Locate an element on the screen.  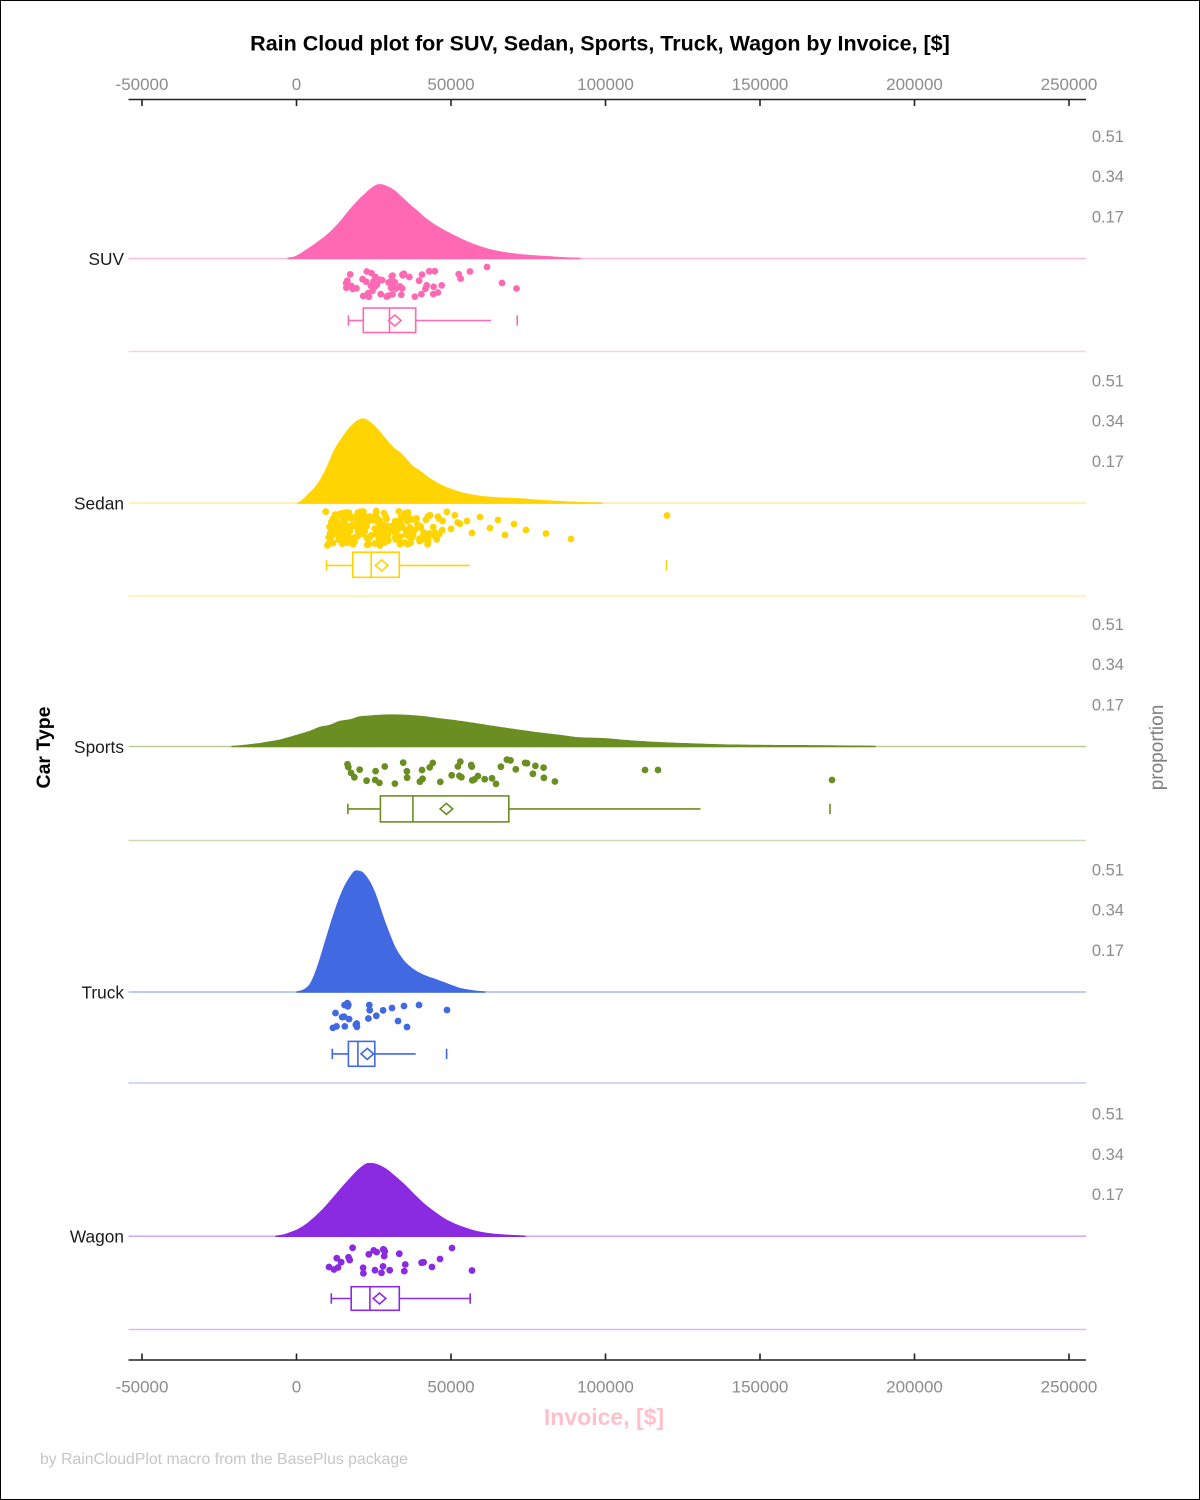
svg-text: proportion is located at coordinates (1157, 748).